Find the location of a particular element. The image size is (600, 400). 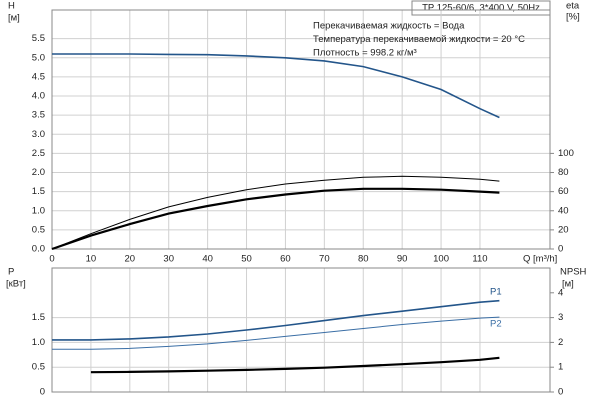

y2-tick-label: 4 is located at coordinates (560, 292).